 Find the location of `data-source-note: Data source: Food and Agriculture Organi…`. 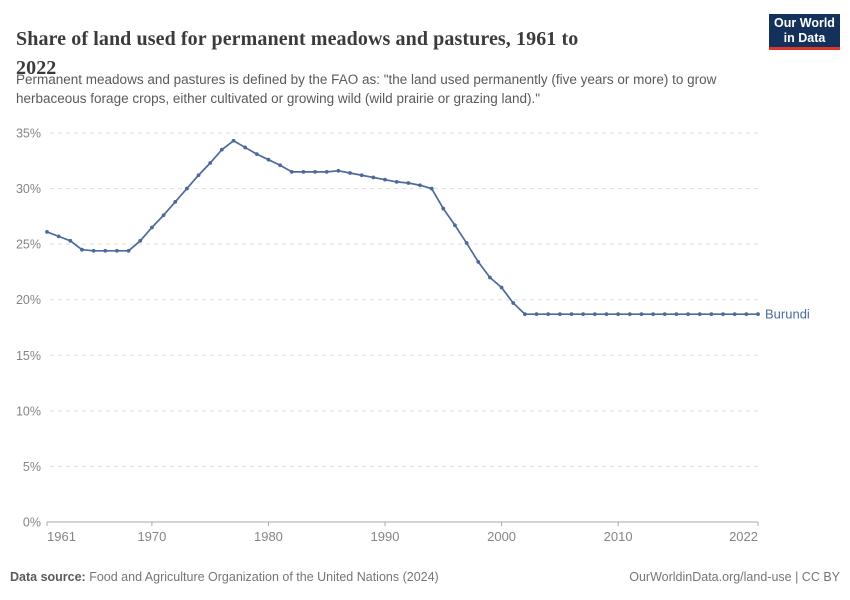

data-source-note: Data source: Food and Agriculture Organi… is located at coordinates (224, 577).